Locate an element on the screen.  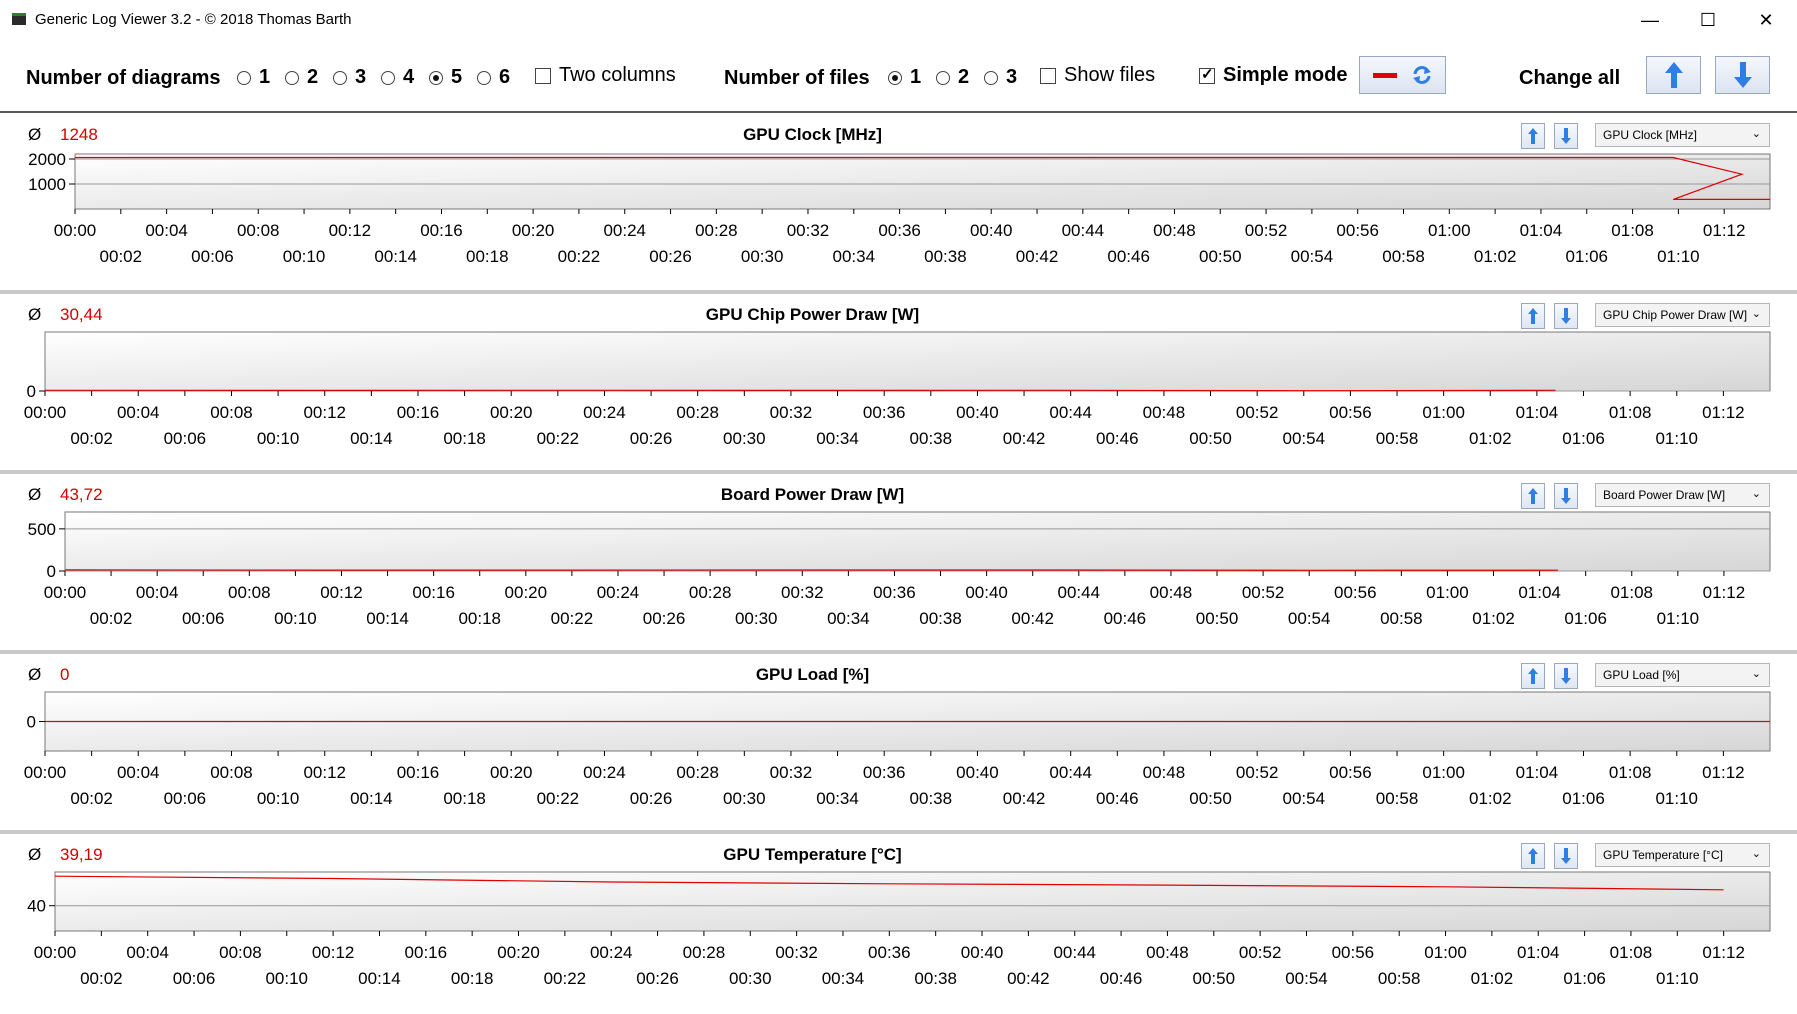
x-tick-label: 00:28 is located at coordinates (716, 230).